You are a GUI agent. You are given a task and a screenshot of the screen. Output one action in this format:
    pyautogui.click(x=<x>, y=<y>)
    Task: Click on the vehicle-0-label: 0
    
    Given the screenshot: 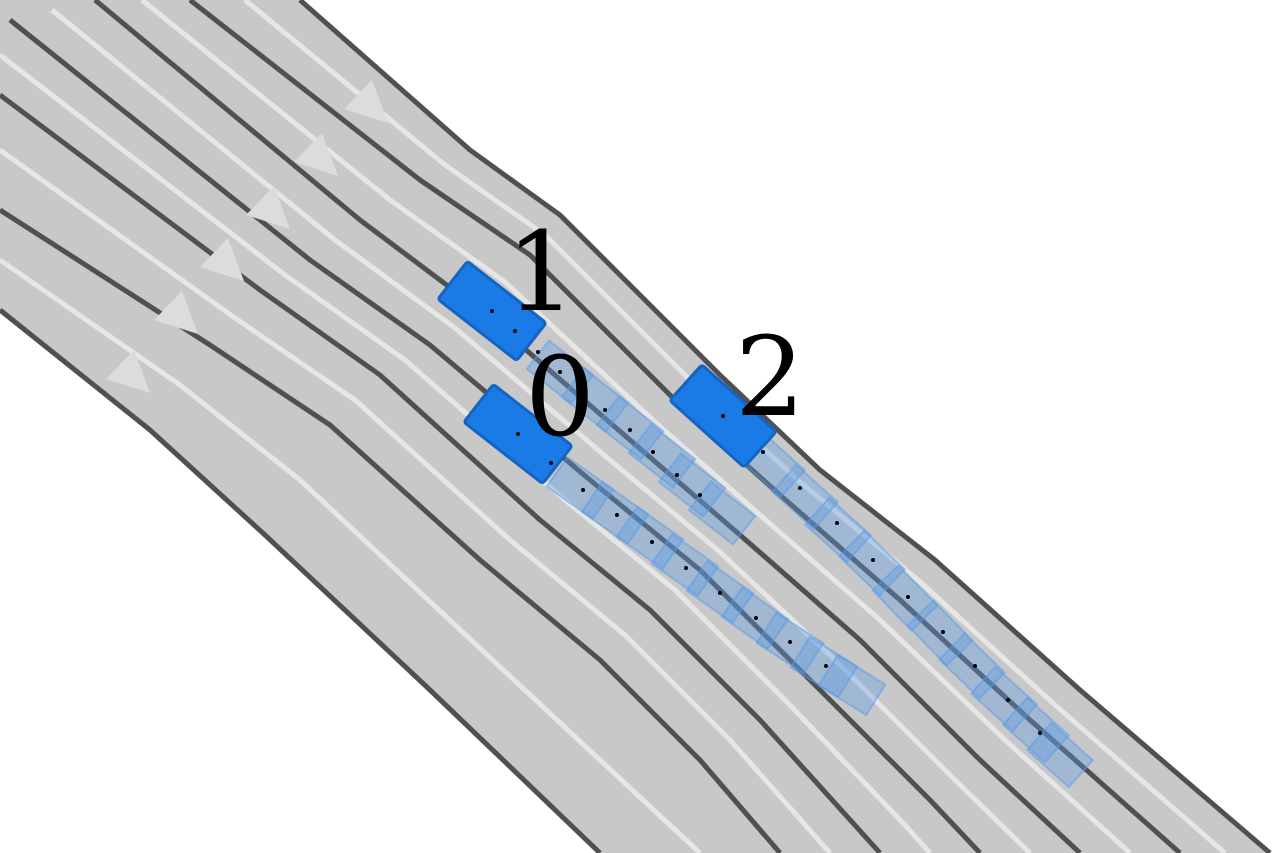 What is the action you would take?
    pyautogui.click(x=560, y=397)
    